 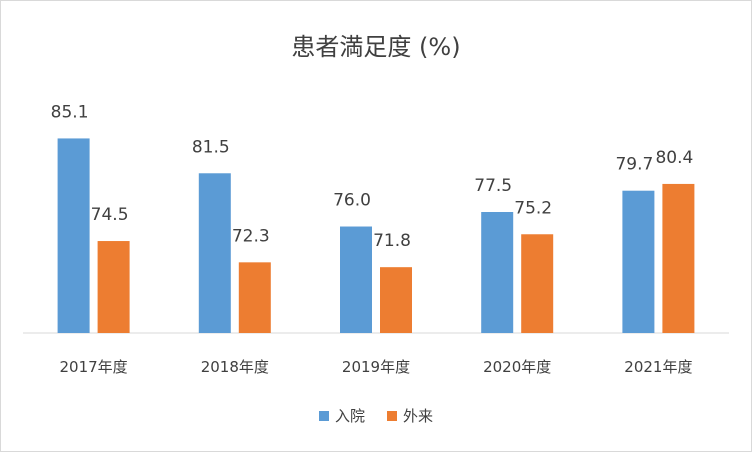 What do you see at coordinates (634, 165) in the screenshot?
I see `data-label-inpatient-4: 79.7` at bounding box center [634, 165].